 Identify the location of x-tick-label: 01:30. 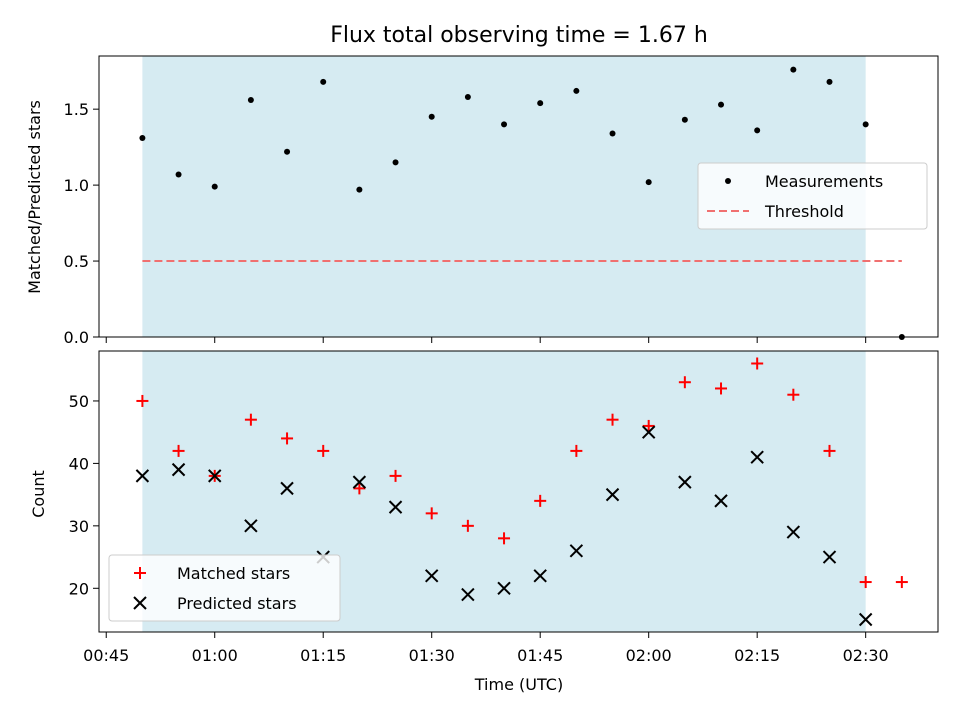
(432, 655).